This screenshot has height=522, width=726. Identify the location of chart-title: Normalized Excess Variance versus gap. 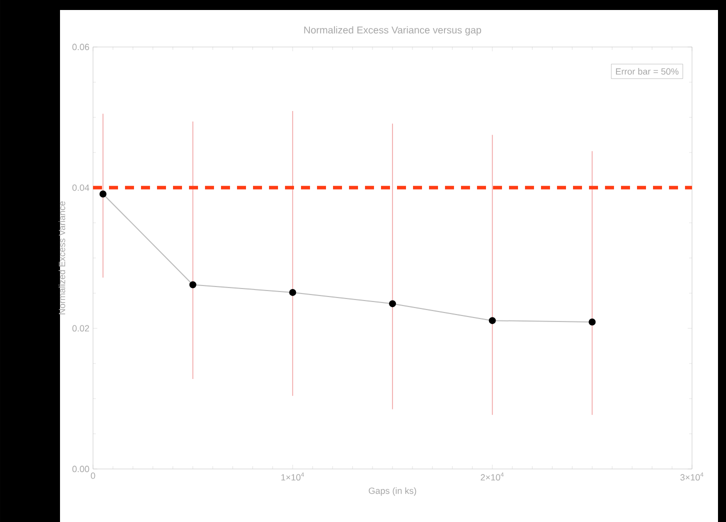
(393, 31).